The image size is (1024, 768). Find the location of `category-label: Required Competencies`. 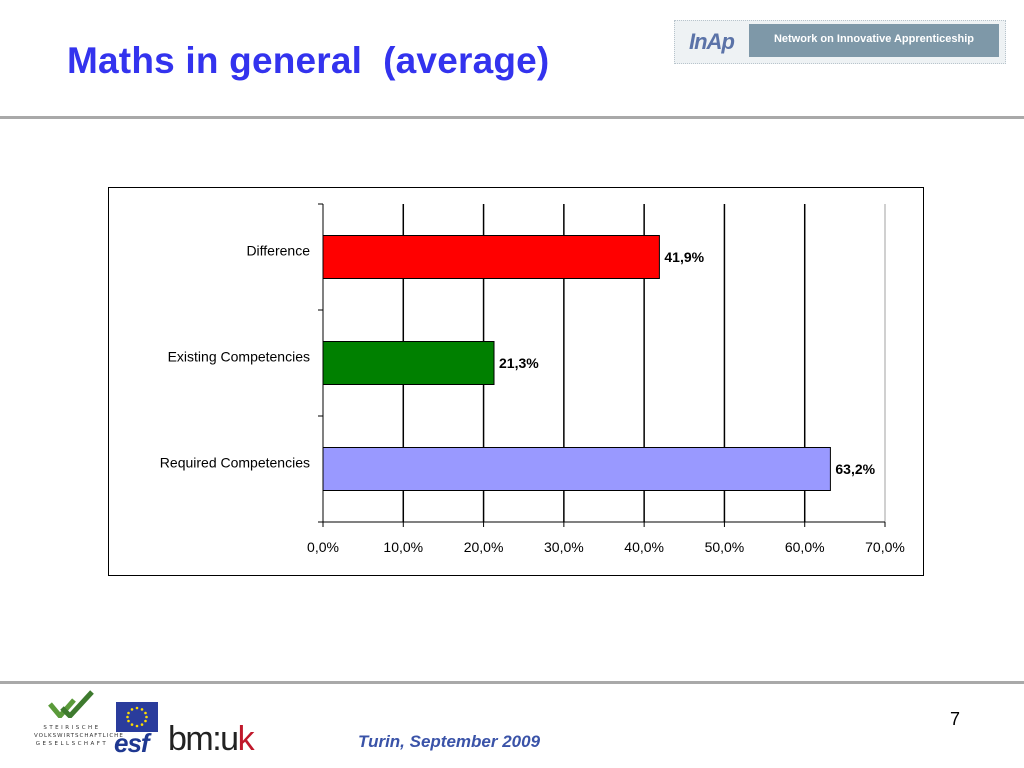

category-label: Required Competencies is located at coordinates (235, 463).